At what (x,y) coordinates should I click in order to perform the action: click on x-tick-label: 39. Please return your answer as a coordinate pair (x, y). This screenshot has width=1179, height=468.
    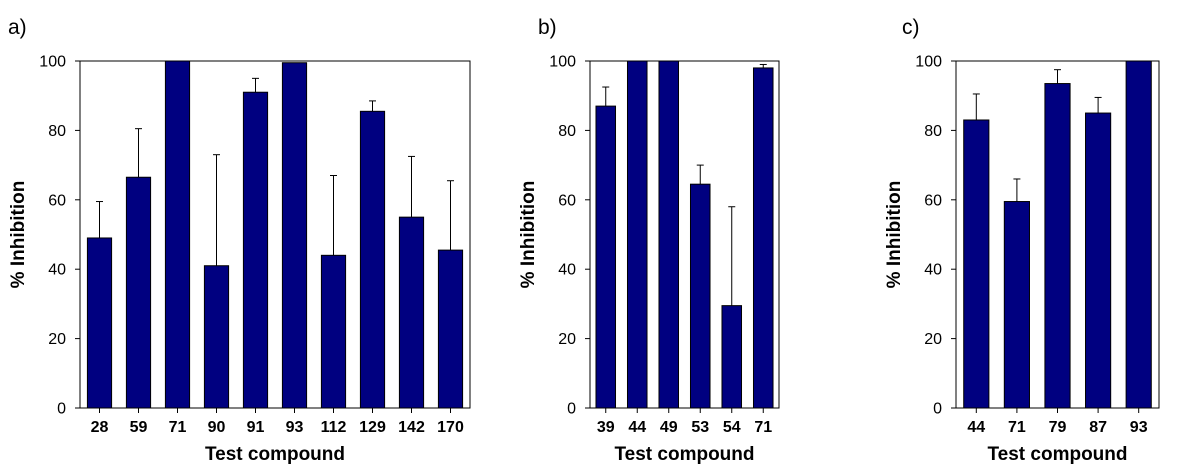
    Looking at the image, I should click on (606, 427).